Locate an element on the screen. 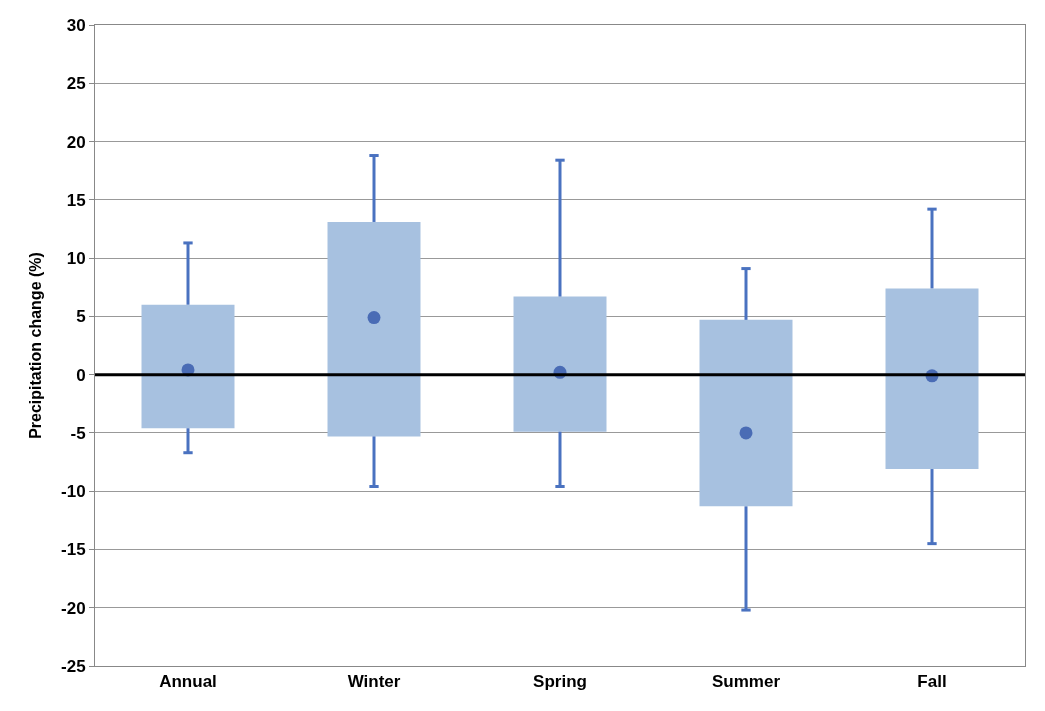 The width and height of the screenshot is (1045, 711). y-tick-label: -15 is located at coordinates (73, 550).